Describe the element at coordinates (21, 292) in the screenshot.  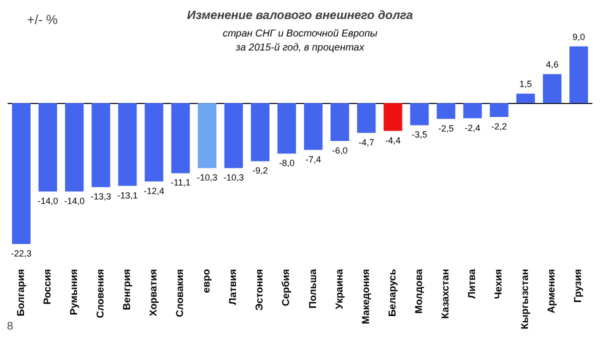
I see `x-tick-label: Болгария` at that location.